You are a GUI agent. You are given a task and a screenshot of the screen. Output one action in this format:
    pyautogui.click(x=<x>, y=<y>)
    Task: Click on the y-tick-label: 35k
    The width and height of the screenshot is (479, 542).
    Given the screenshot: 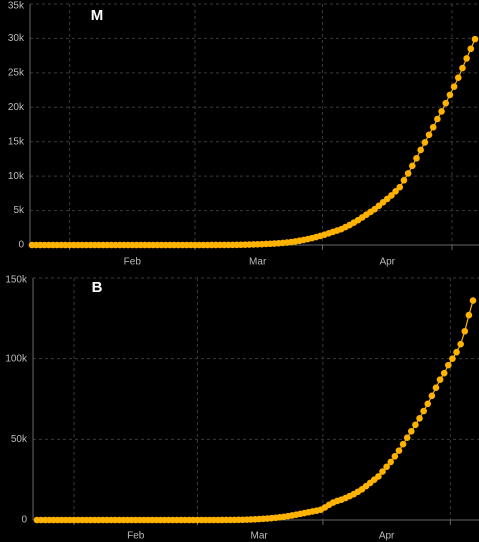 What is the action you would take?
    pyautogui.click(x=16, y=6)
    